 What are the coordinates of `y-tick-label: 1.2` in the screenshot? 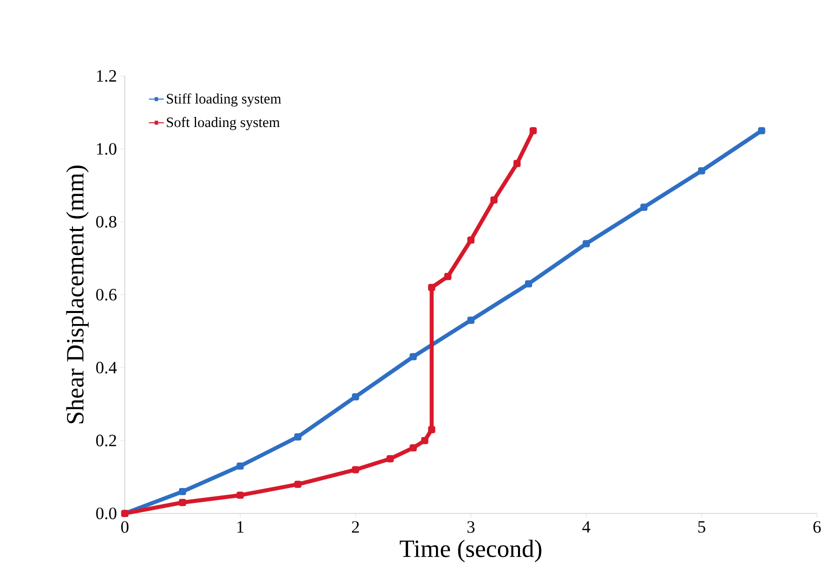 It's located at (106, 76).